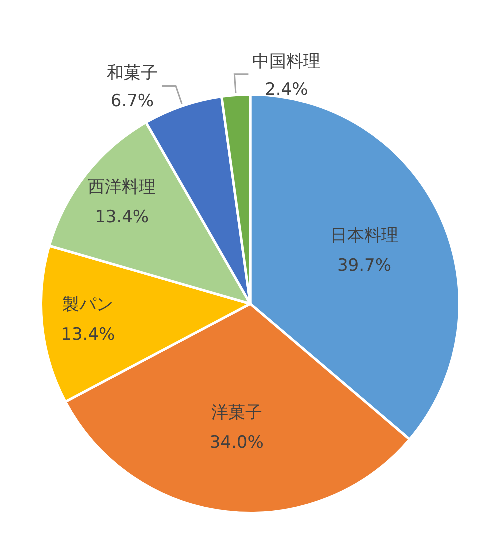  I want to click on data-label: 34.0%, so click(237, 443).